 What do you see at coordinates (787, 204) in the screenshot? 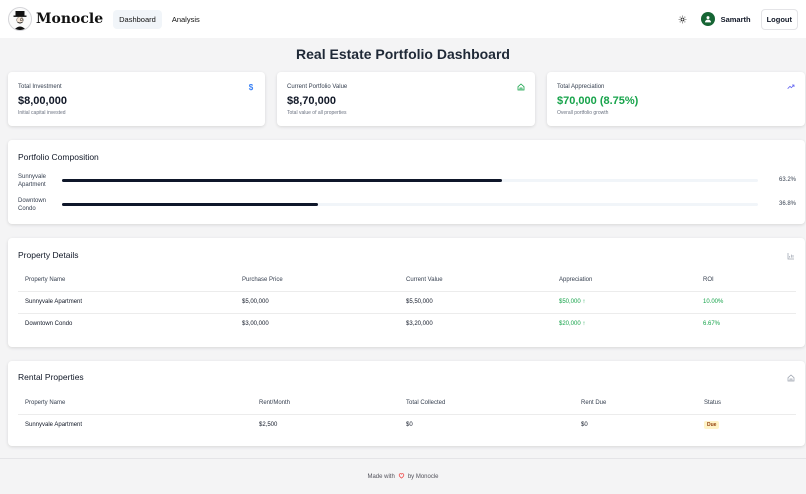
I see `composition-percent: 36.8%` at bounding box center [787, 204].